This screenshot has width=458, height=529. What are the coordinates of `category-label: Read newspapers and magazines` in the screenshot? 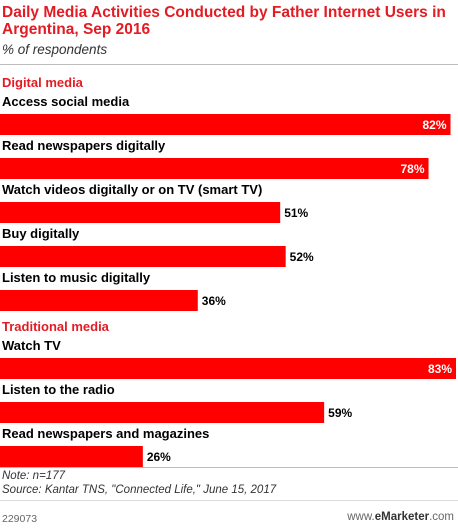 It's located at (105, 433).